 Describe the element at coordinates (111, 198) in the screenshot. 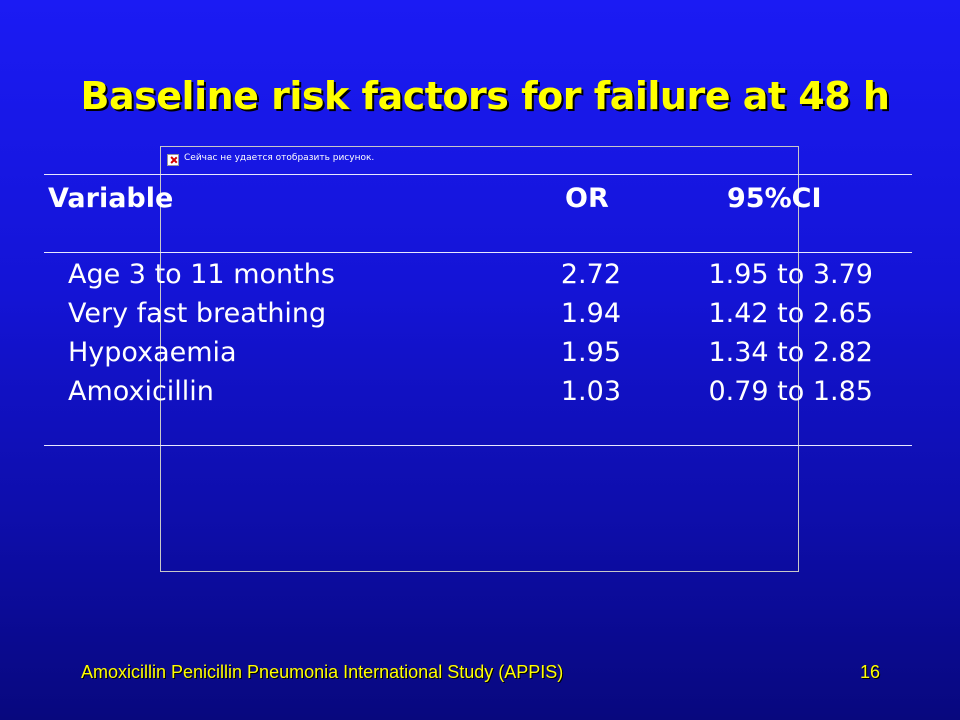

I see `header-variable: Variable` at that location.